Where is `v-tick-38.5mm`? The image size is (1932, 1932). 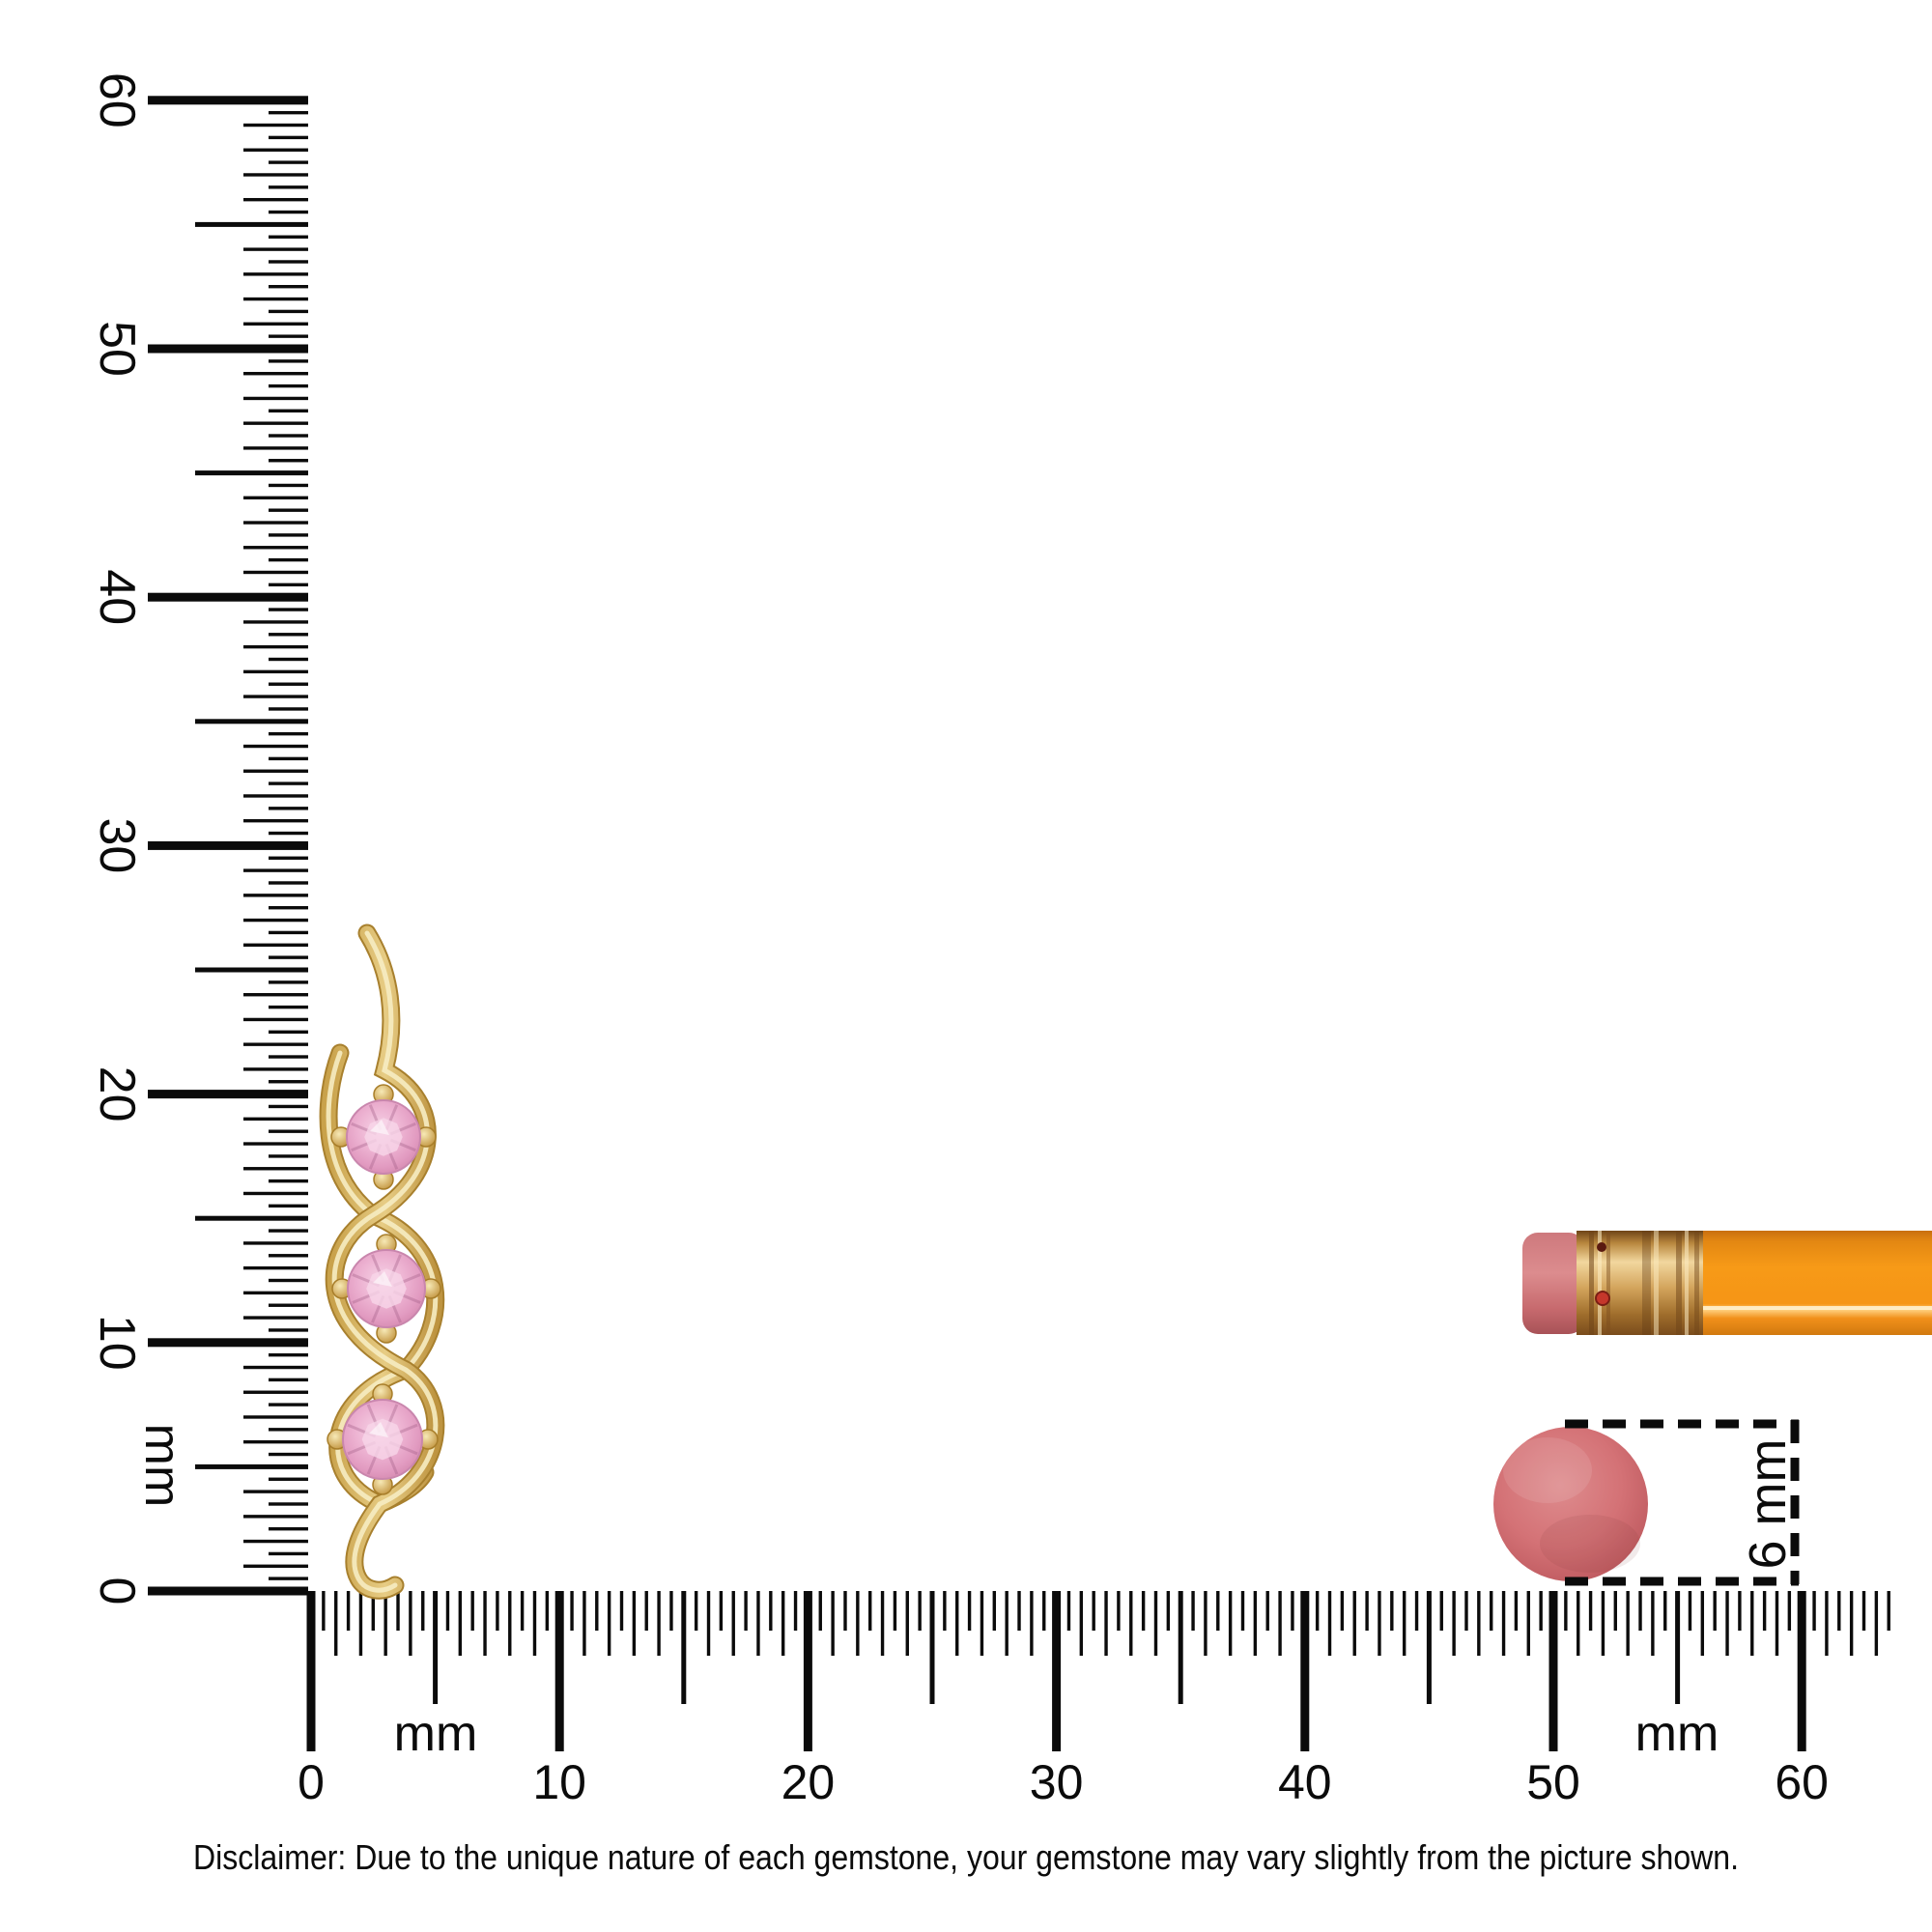 v-tick-38.5mm is located at coordinates (288, 635).